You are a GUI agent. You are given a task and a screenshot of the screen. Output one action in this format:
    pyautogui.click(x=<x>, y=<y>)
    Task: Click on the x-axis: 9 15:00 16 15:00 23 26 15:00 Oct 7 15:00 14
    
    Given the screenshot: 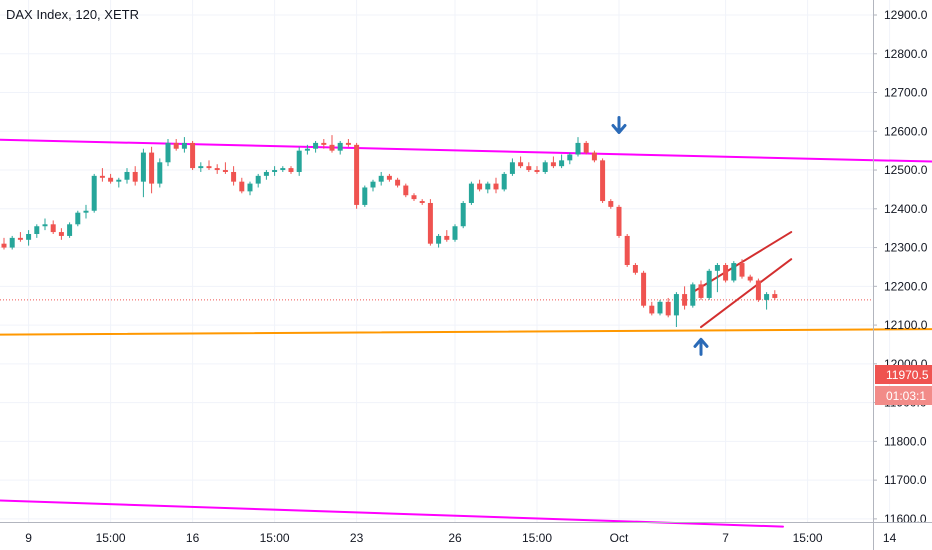 What is the action you would take?
    pyautogui.click(x=466, y=534)
    